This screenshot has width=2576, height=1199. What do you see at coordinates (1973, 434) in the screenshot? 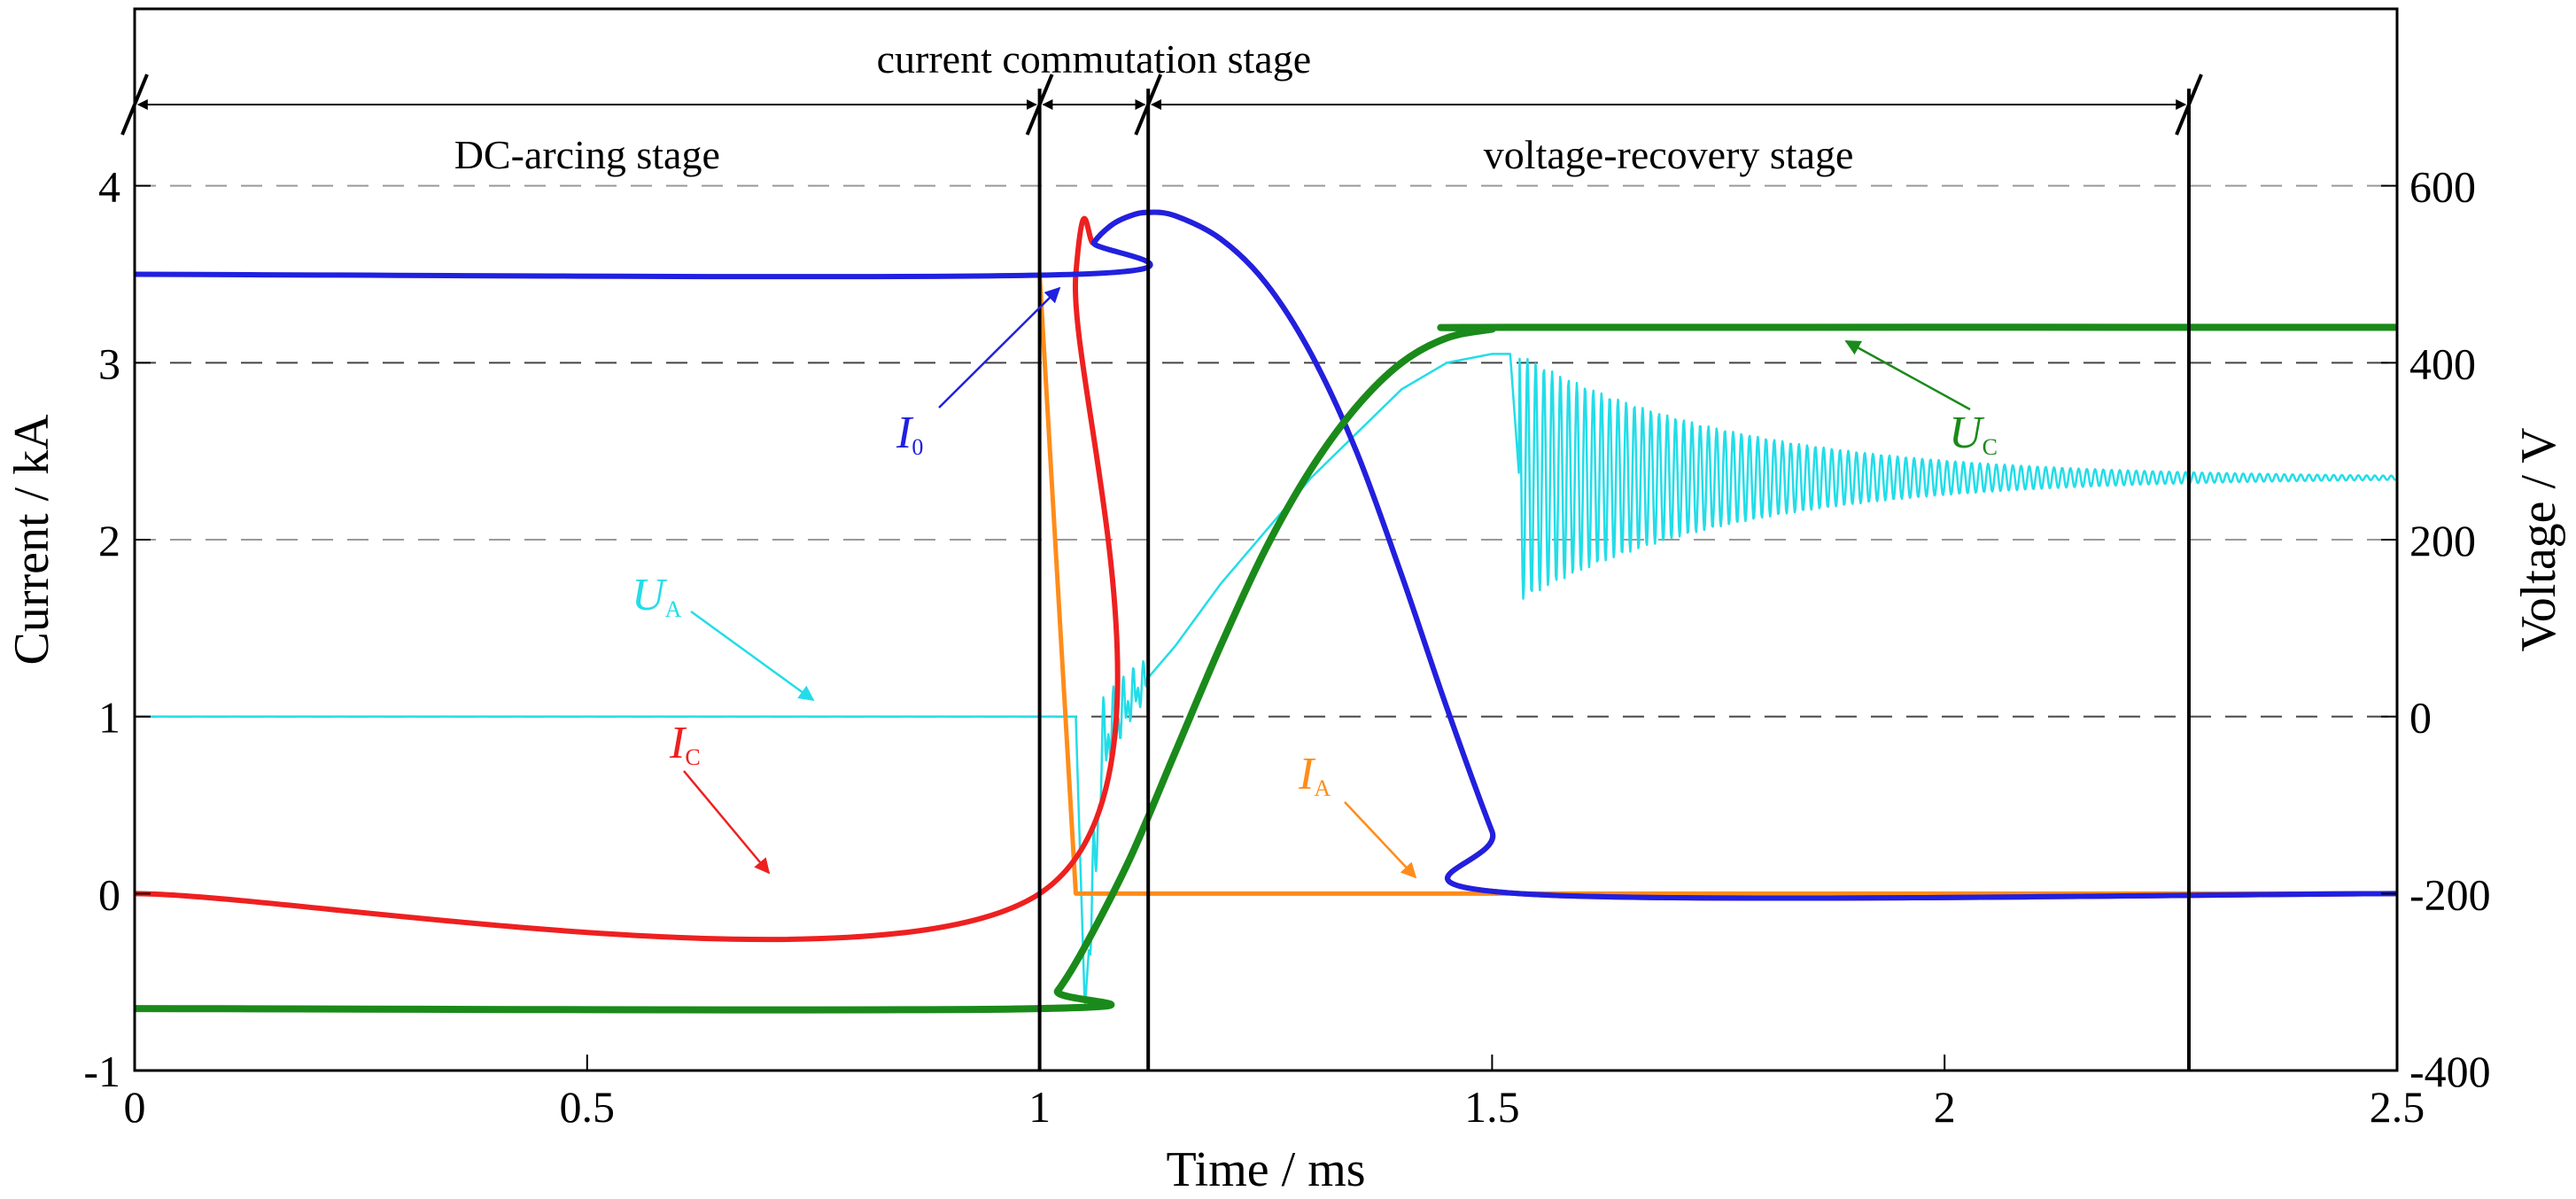
I see `uc-label: UC` at bounding box center [1973, 434].